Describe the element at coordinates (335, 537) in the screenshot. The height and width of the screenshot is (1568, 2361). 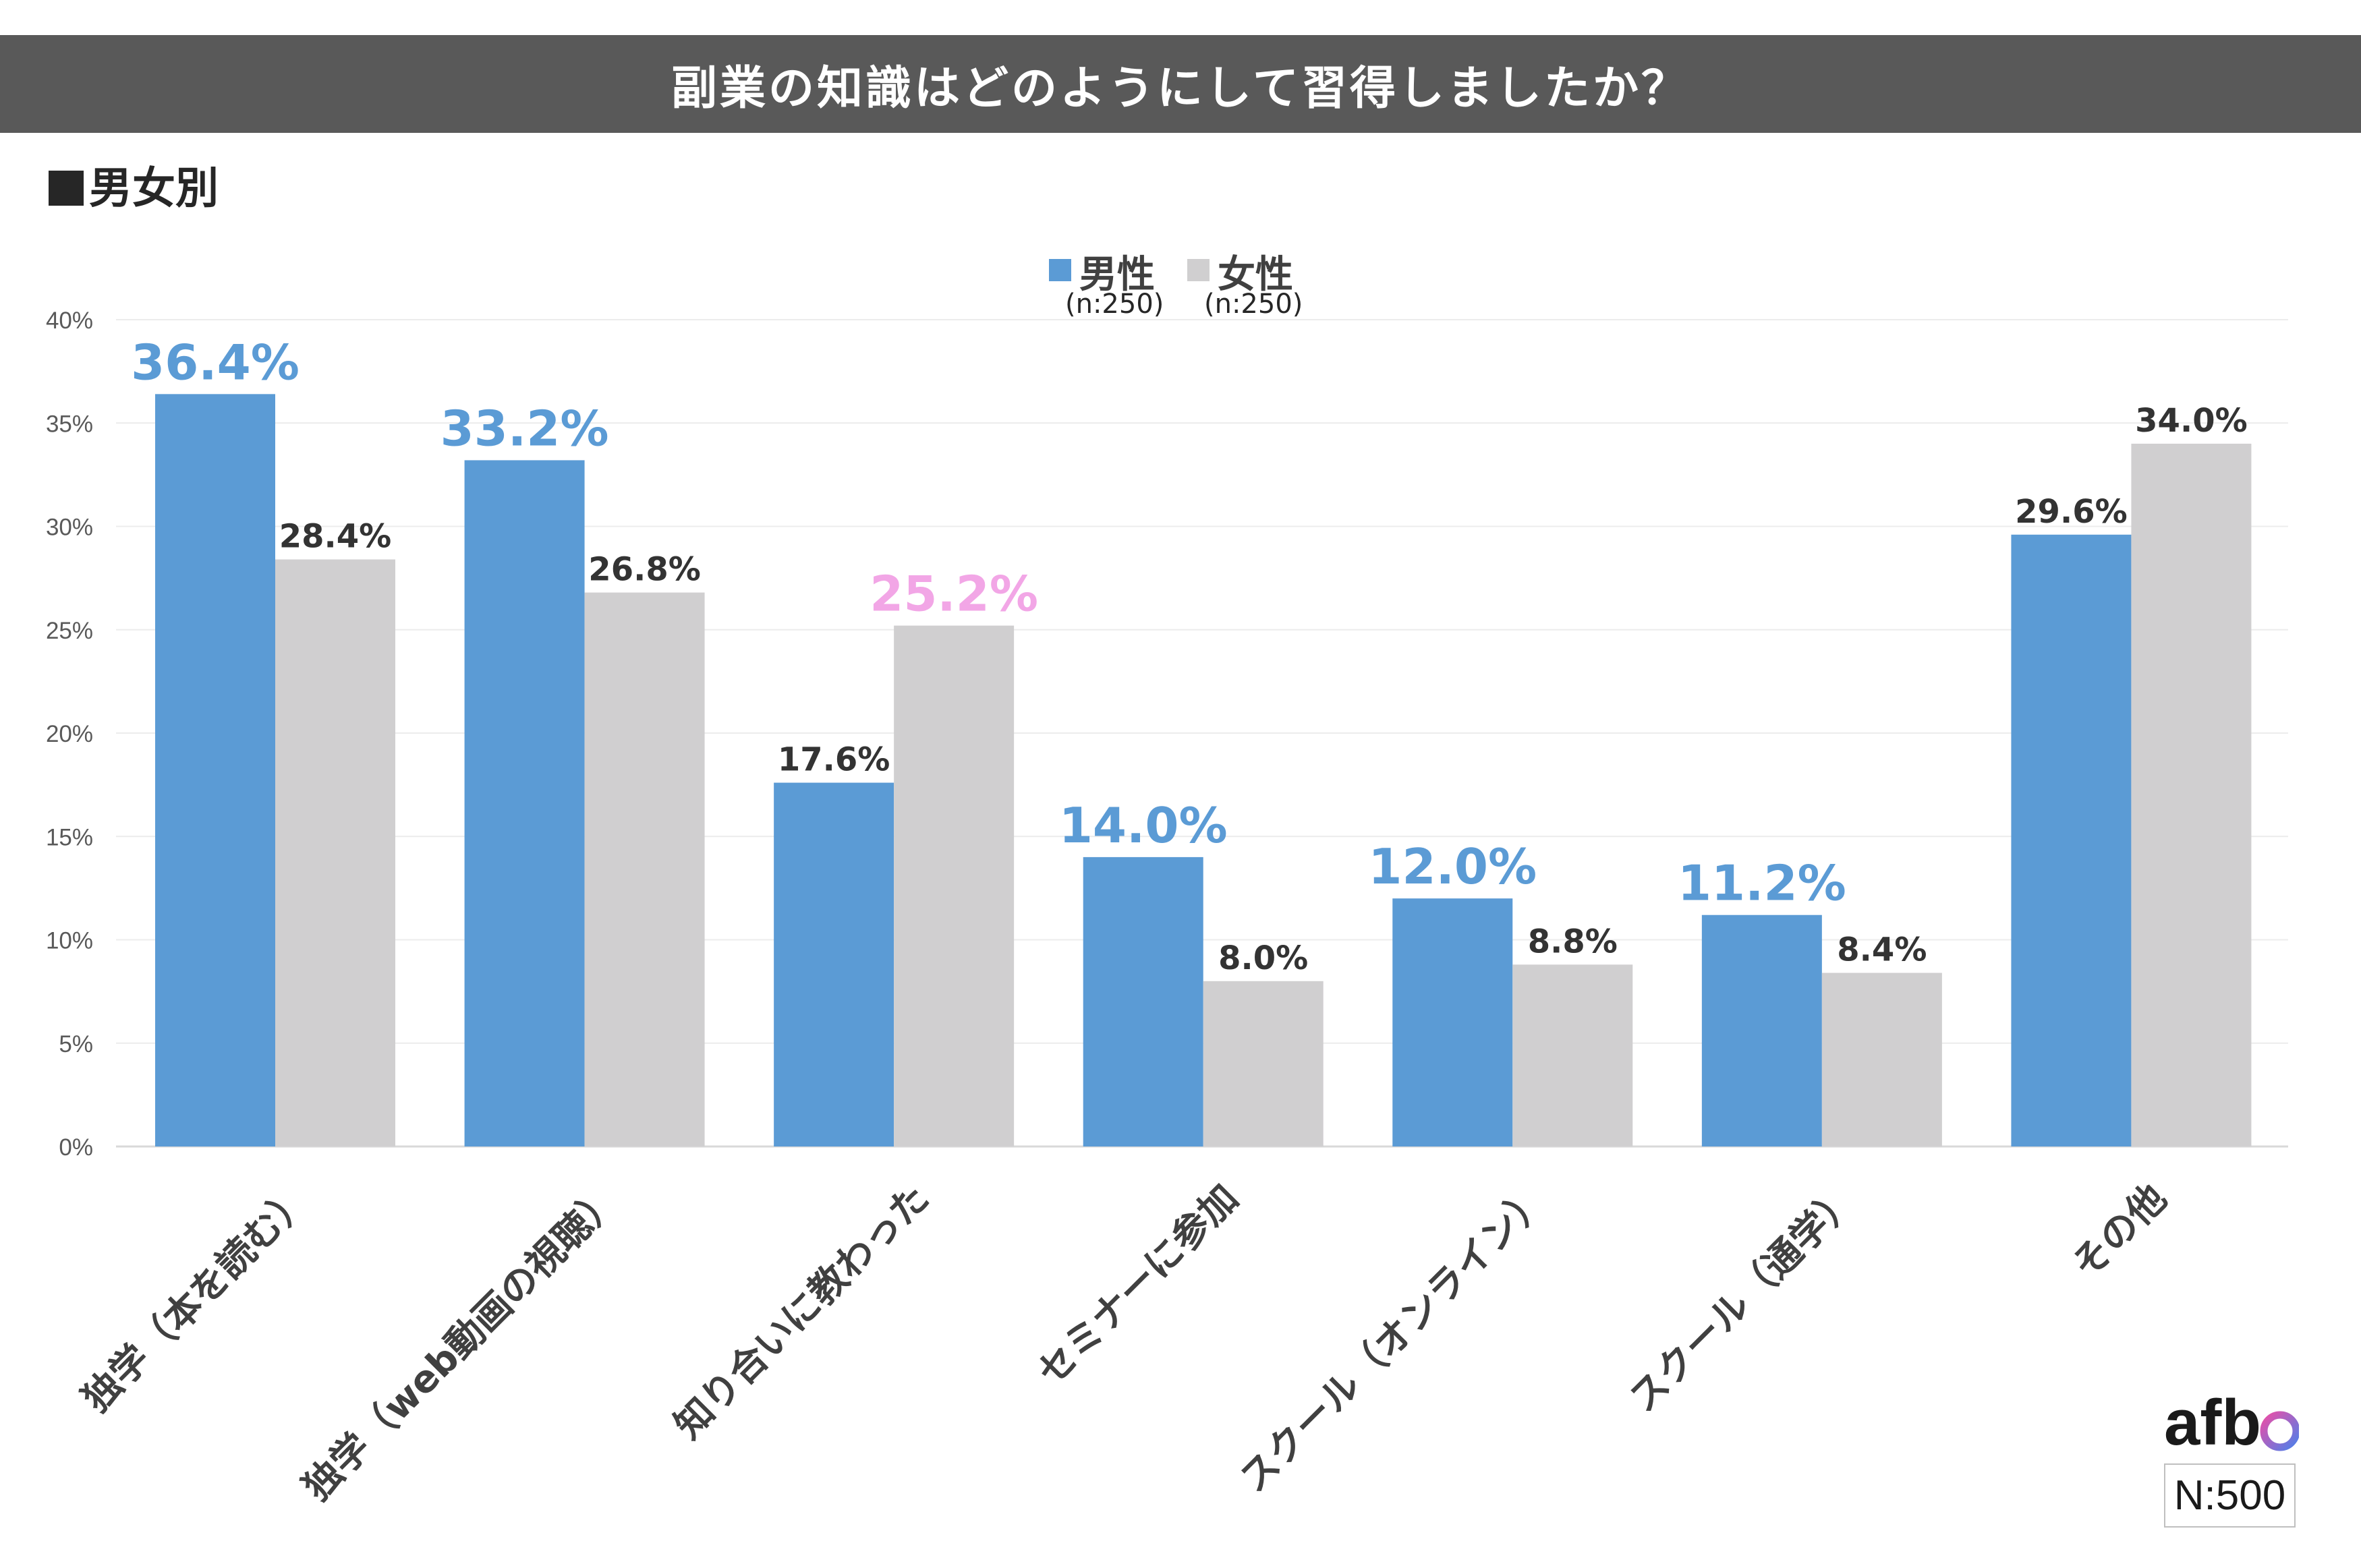
I see `data-label-female: 28.4%` at that location.